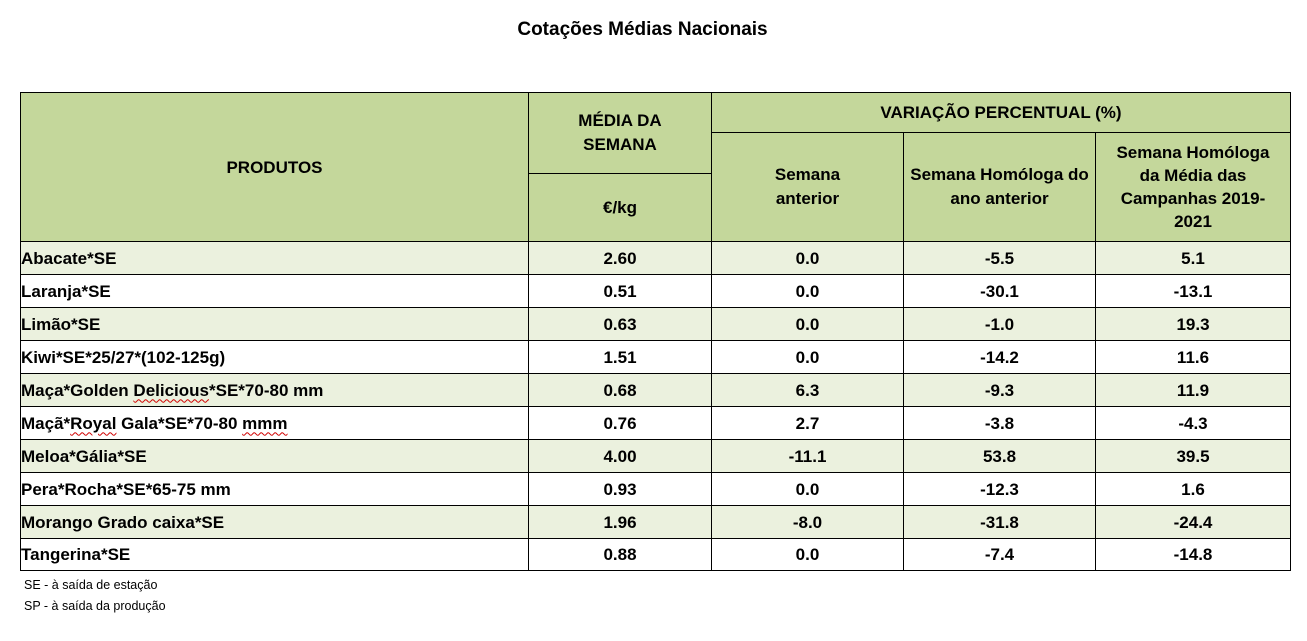 The image size is (1307, 641). I want to click on media-cell: 0.76, so click(620, 423).